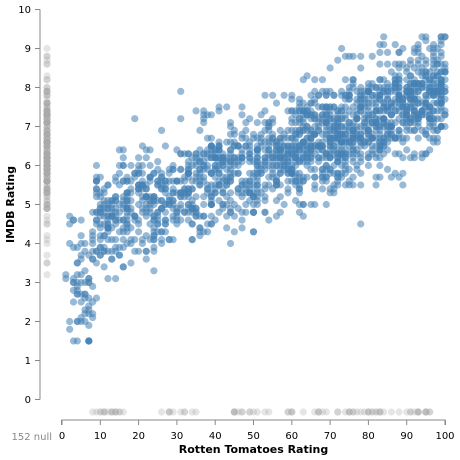 This screenshot has width=460, height=460. I want to click on x-tick-label: 30, so click(177, 436).